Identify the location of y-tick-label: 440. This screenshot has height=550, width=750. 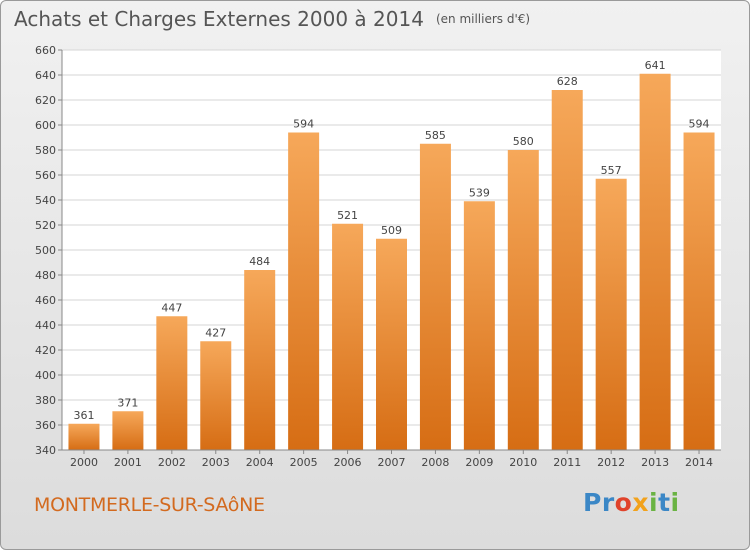
(45, 325).